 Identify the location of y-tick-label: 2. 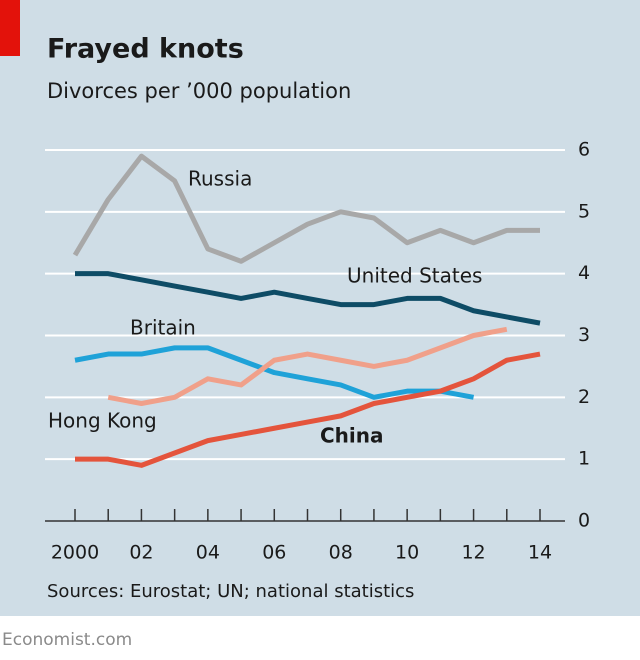
(584, 397).